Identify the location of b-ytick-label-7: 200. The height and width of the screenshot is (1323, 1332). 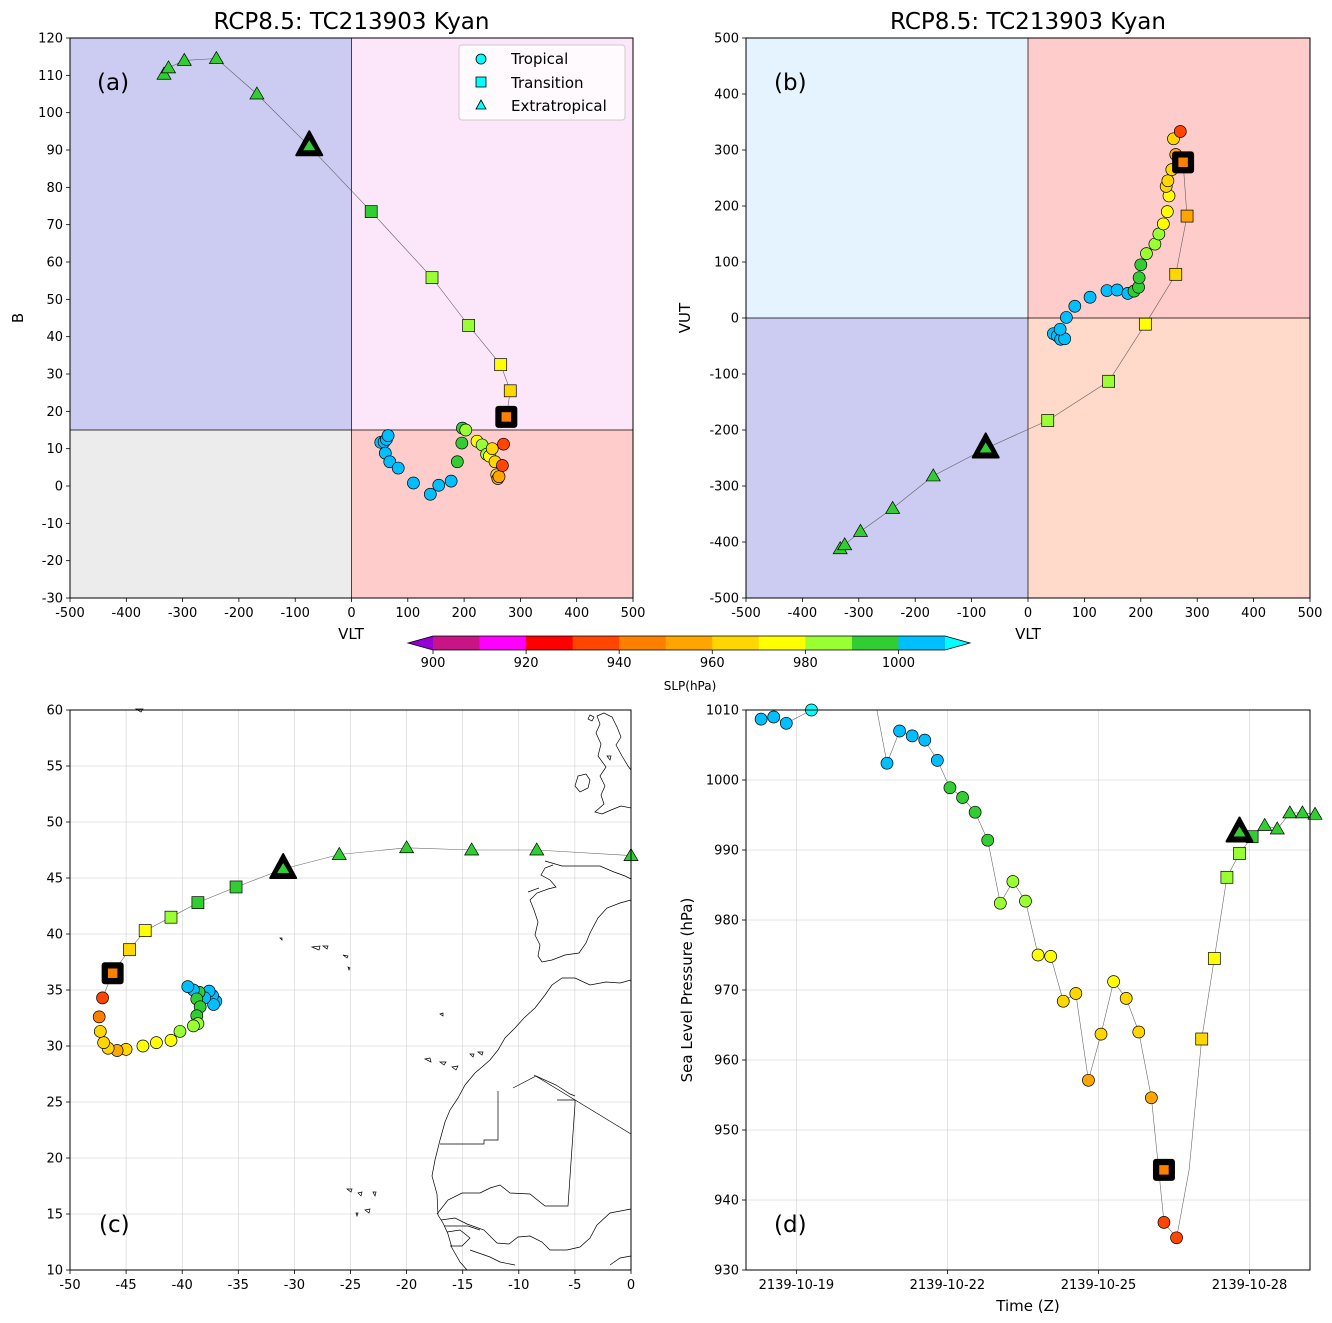
(726, 207).